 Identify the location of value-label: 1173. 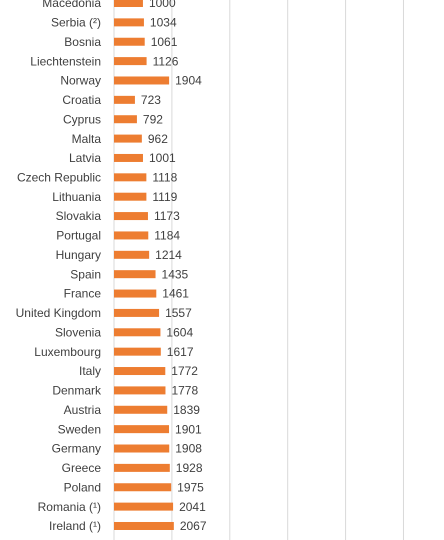
(167, 216).